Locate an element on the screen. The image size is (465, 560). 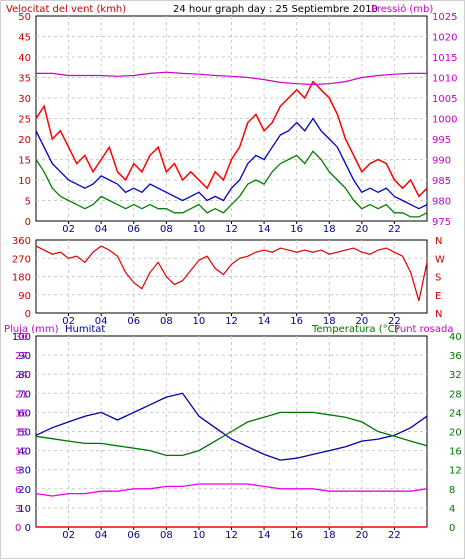
temperature-line is located at coordinates (231, 434).